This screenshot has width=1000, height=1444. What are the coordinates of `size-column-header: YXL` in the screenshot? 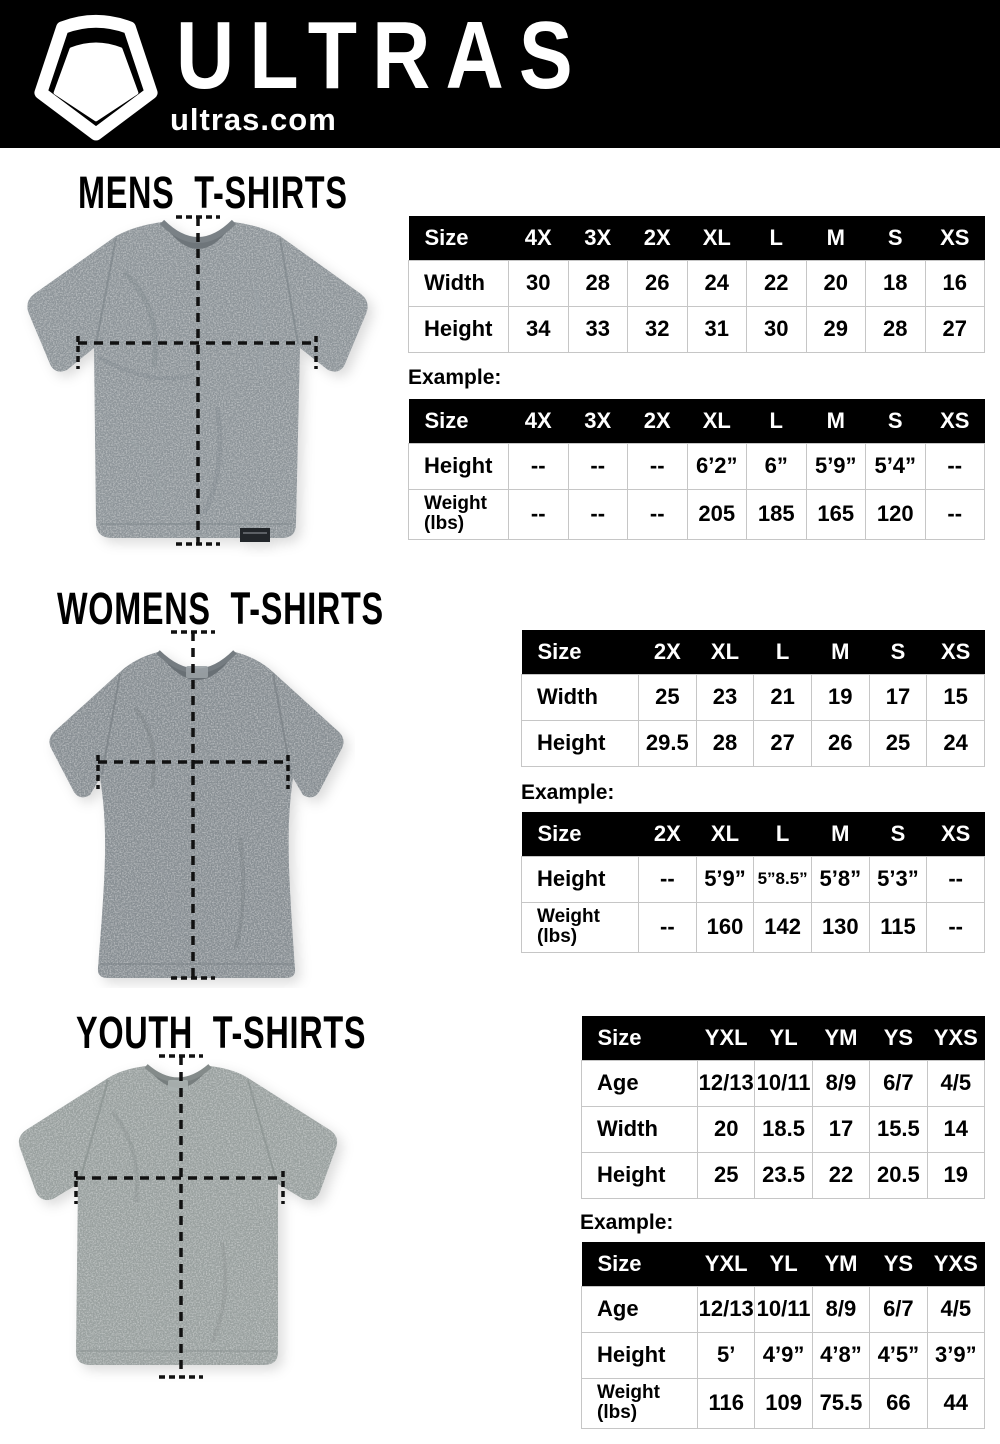 It's located at (726, 1038).